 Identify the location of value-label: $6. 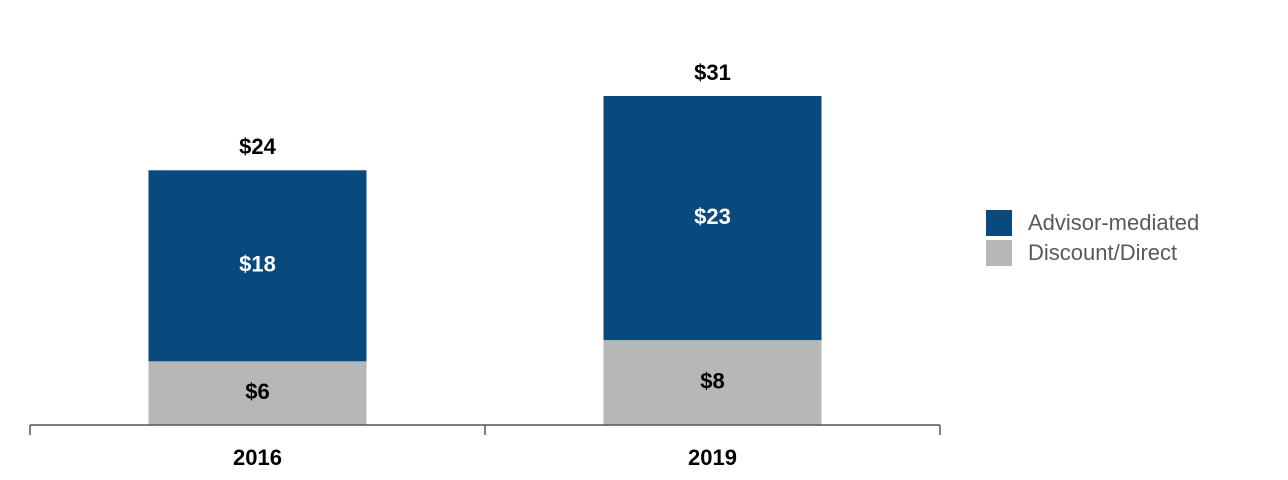
(257, 391).